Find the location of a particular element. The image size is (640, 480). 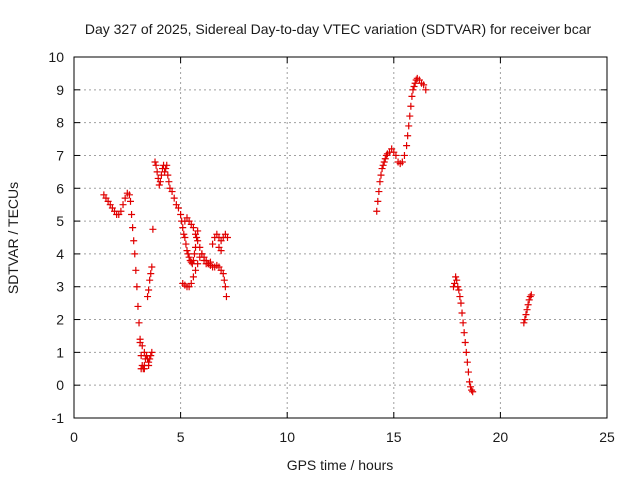

y-tick-label: 9 is located at coordinates (60, 90).